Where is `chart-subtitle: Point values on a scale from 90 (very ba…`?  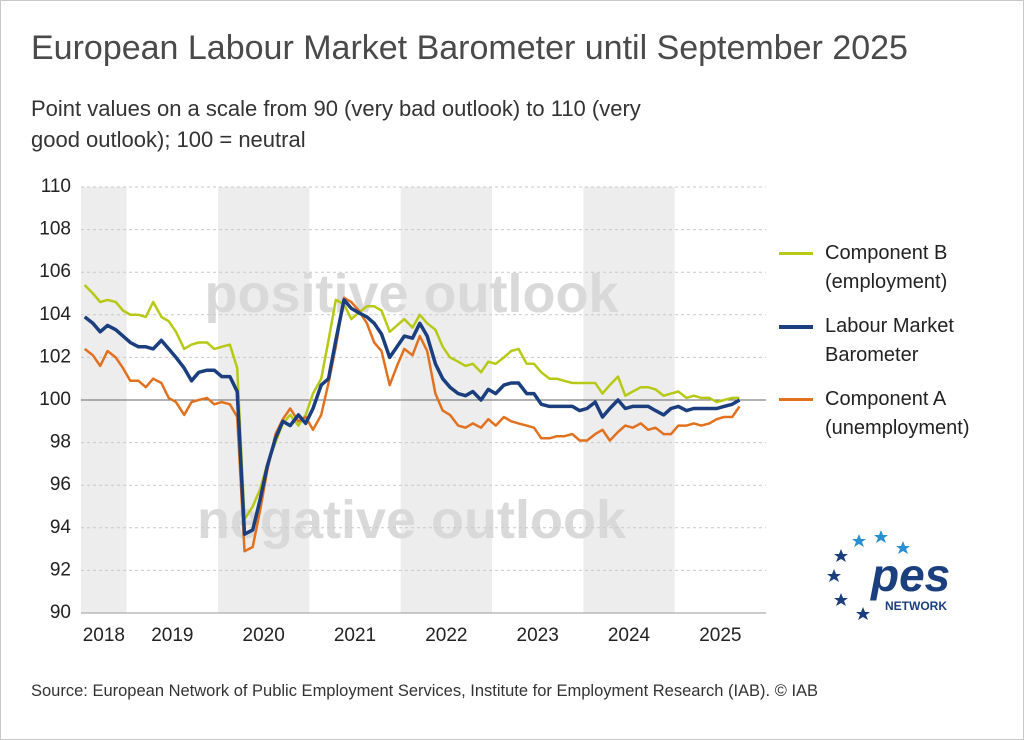 chart-subtitle: Point values on a scale from 90 (very ba… is located at coordinates (336, 124).